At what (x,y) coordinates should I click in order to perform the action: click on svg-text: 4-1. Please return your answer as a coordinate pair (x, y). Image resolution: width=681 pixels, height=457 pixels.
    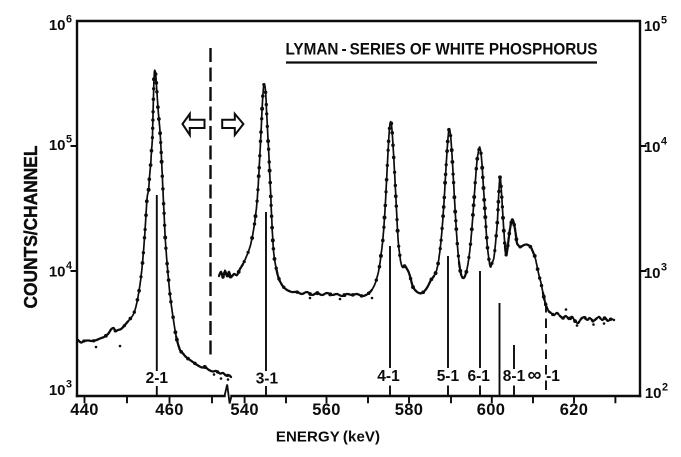
    Looking at the image, I should click on (388, 376).